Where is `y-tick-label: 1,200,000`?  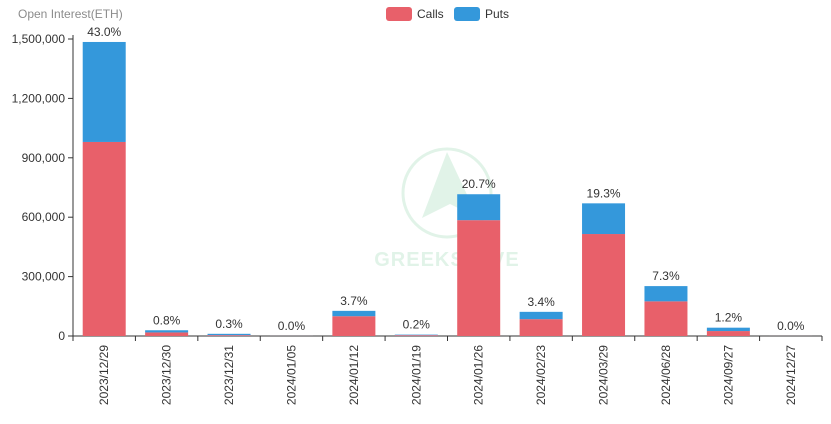
y-tick-label: 1,200,000 is located at coordinates (39, 98).